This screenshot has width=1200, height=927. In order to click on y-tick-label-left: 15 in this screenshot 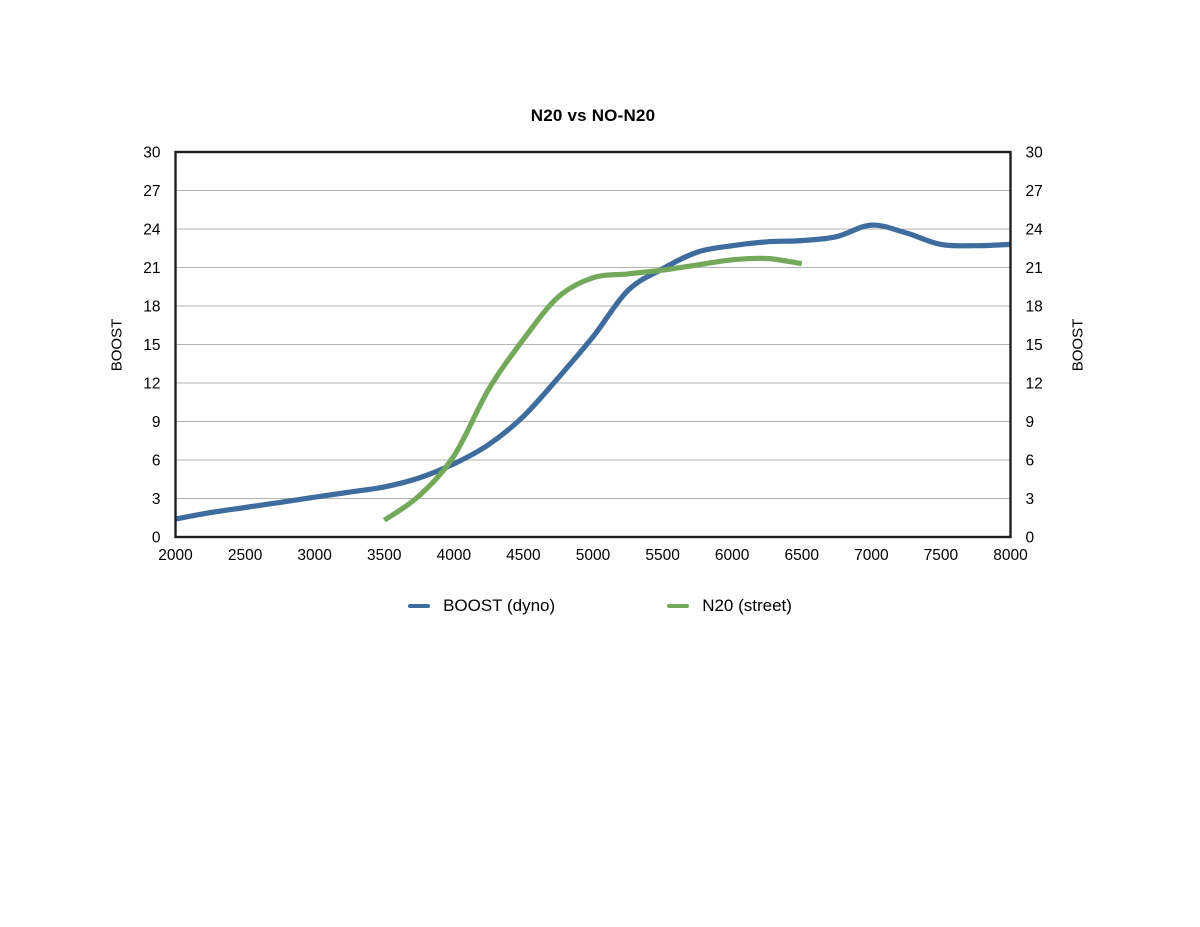, I will do `click(151, 345)`.